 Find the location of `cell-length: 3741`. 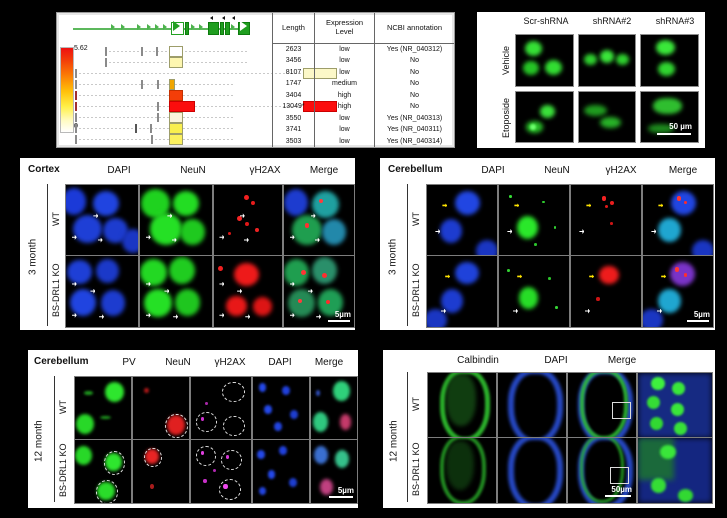

cell-length: 3741 is located at coordinates (293, 130).